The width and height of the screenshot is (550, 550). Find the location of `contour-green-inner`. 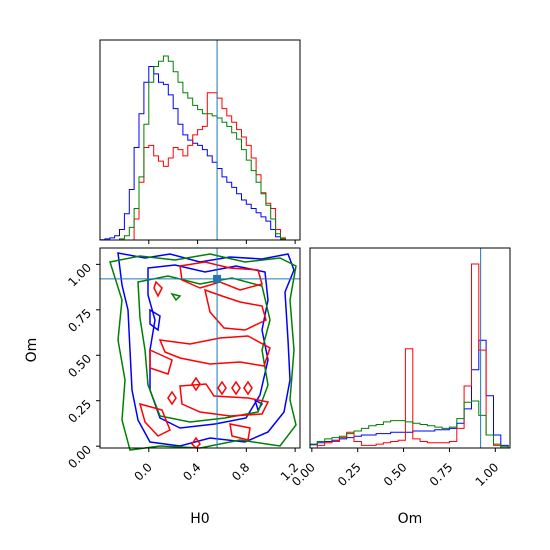

contour-green-inner is located at coordinates (204, 349).